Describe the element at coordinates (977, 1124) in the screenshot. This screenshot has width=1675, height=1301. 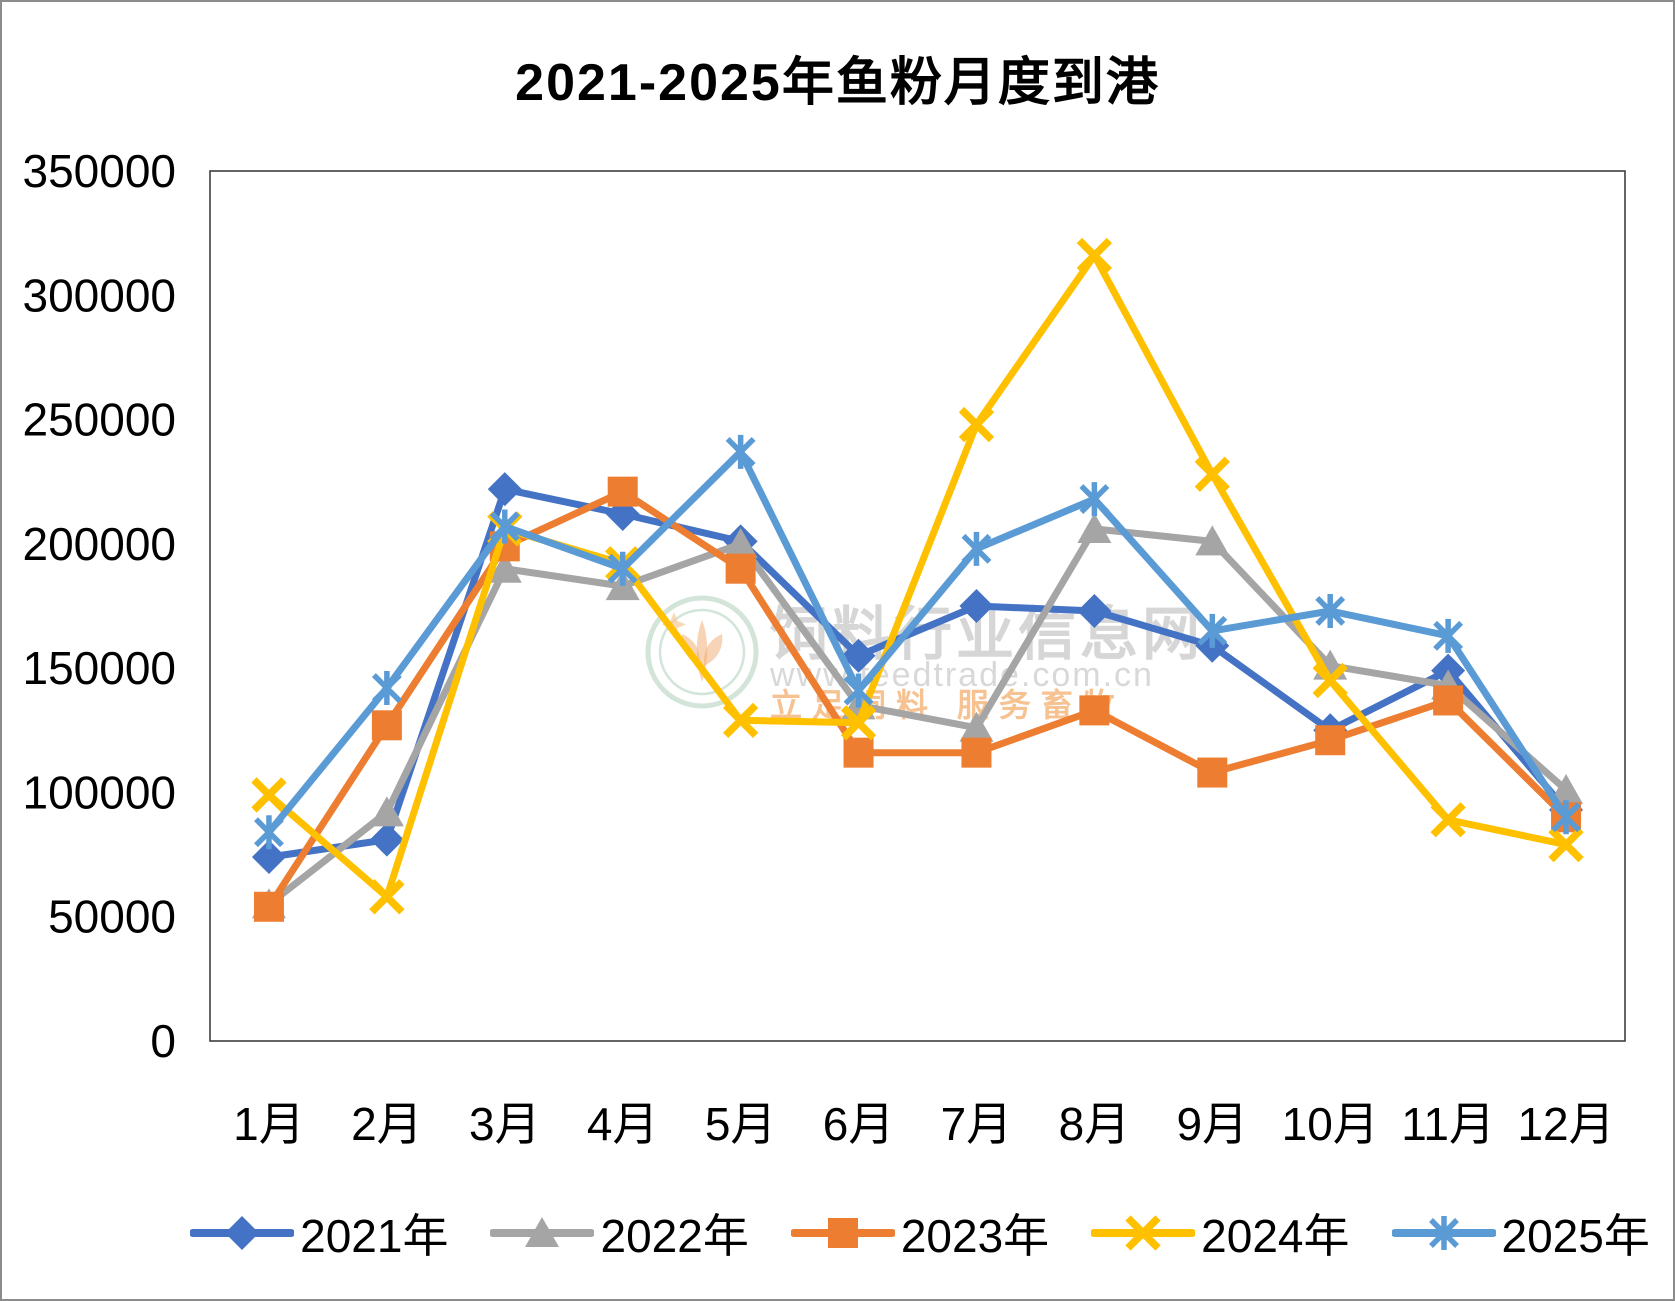
I see `x-axis-label: 7月` at that location.